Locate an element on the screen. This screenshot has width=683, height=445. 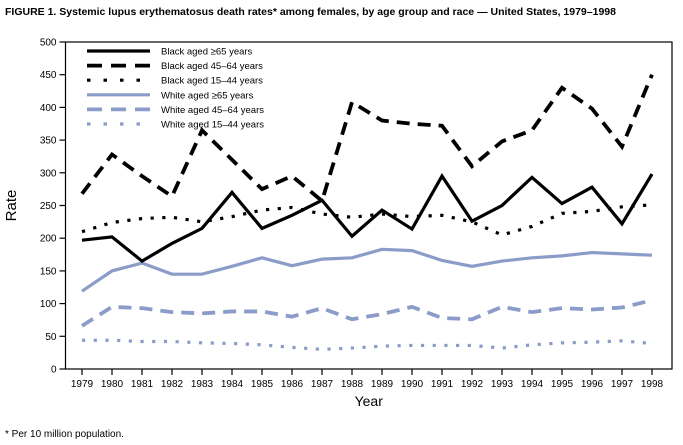
legend-label-2: Black aged 15–44 years is located at coordinates (212, 81).